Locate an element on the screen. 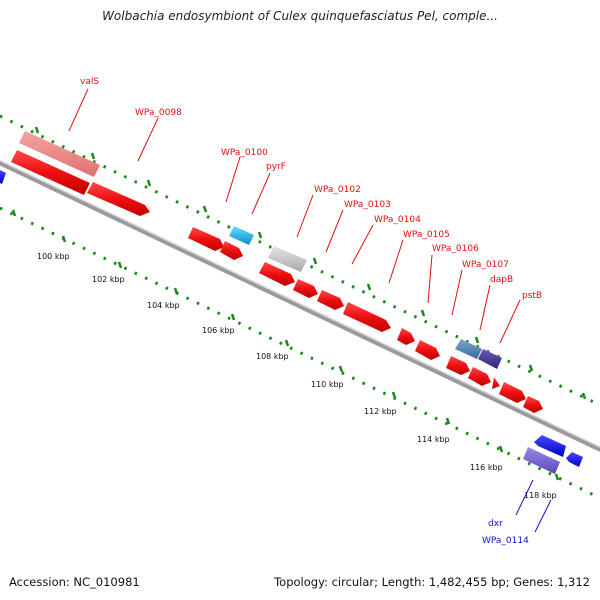 Image resolution: width=600 pixels, height=600 pixels. gene-label-wpa-0103: WPa_0103 is located at coordinates (367, 205).